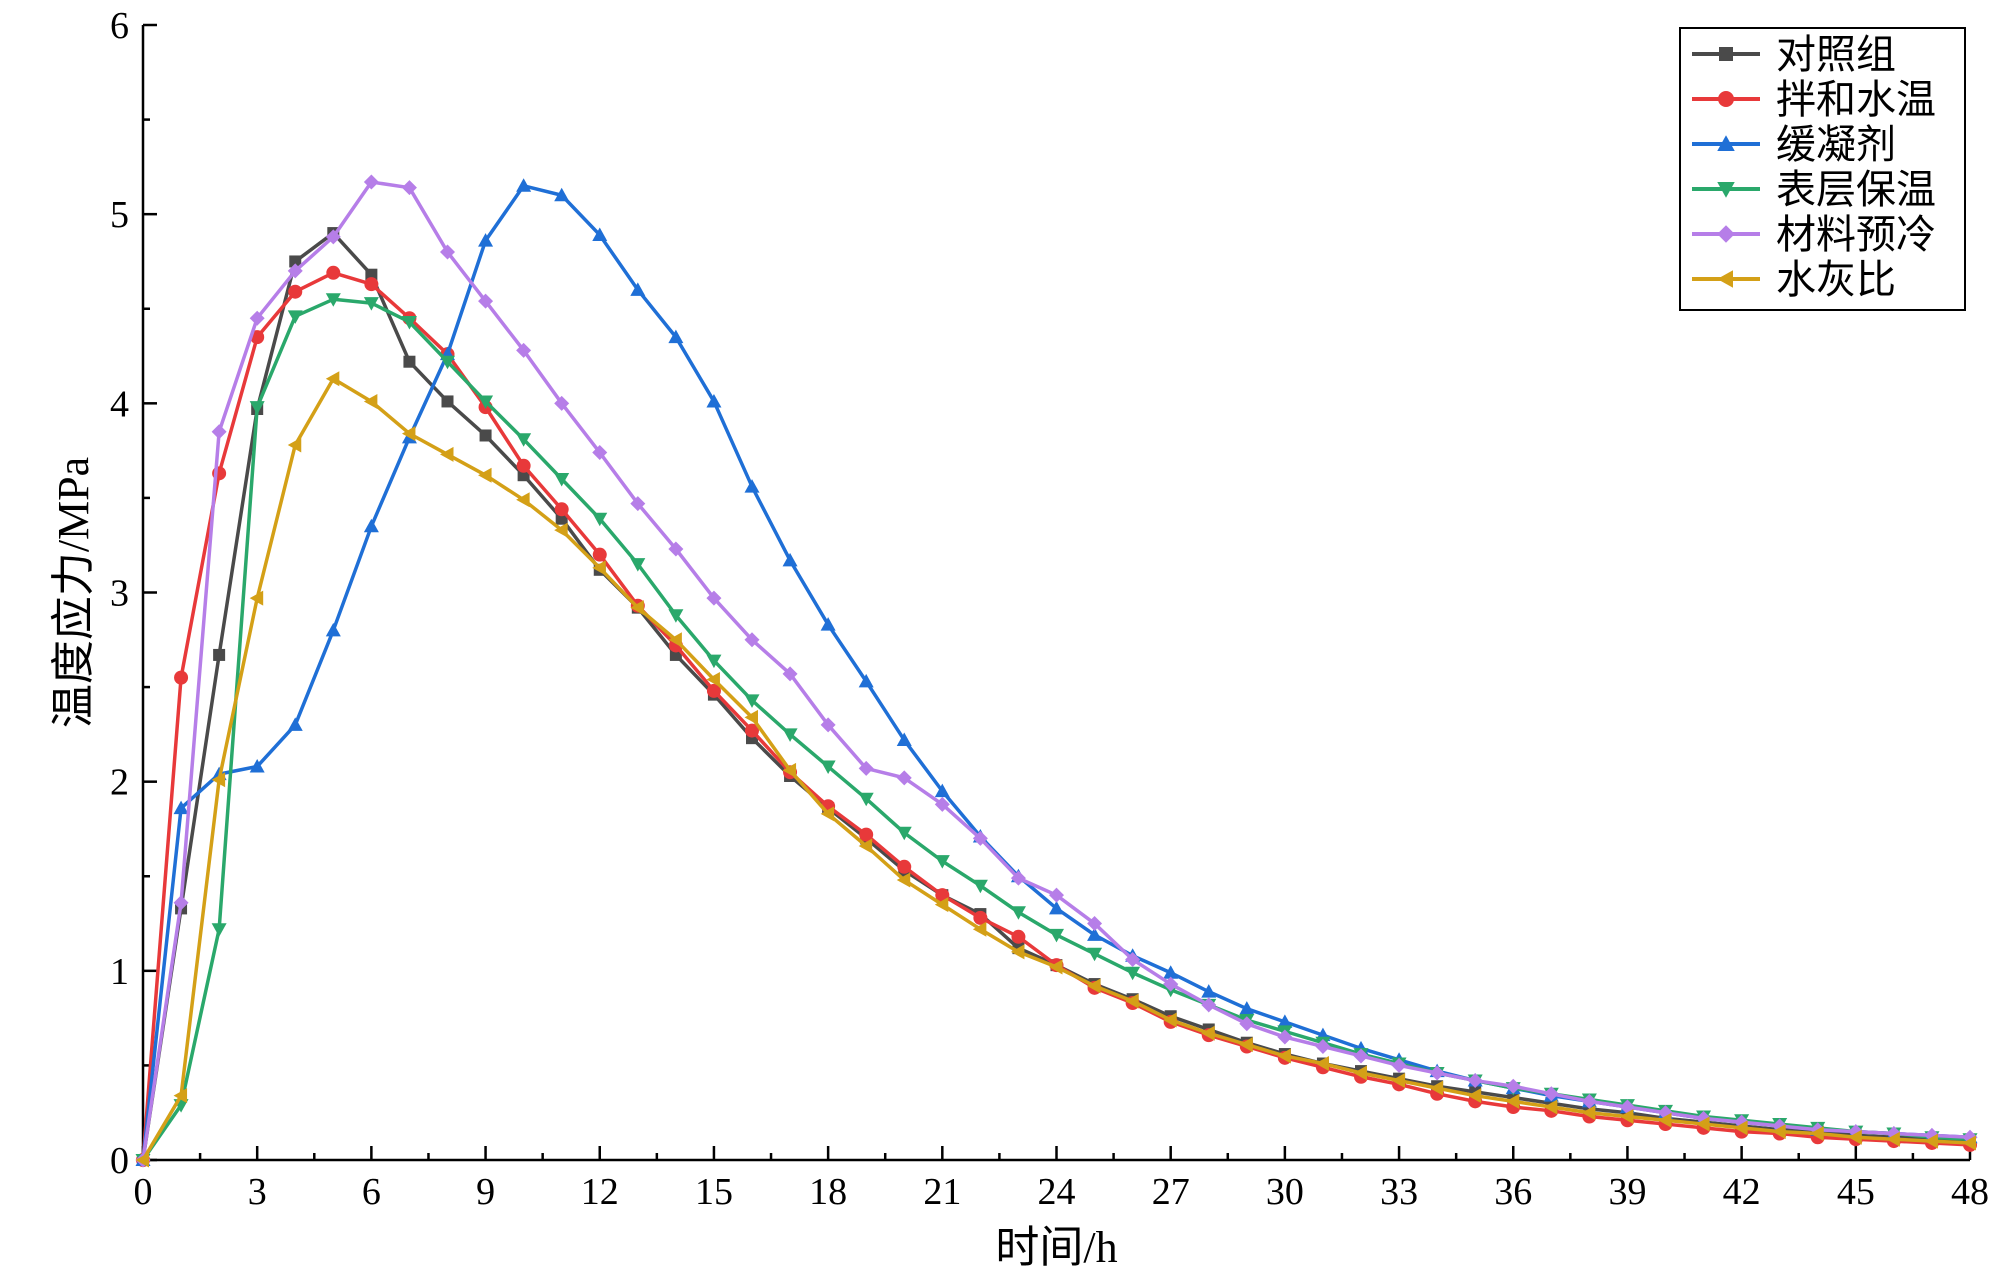 Image resolution: width=2000 pixels, height=1285 pixels. I want to click on y-tick-label: 5, so click(119, 215).